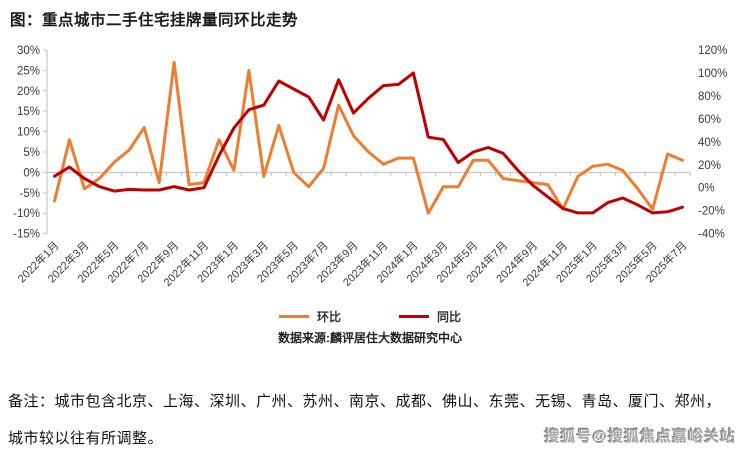 Image resolution: width=740 pixels, height=454 pixels. I want to click on svg-text: -5%, so click(30, 194).